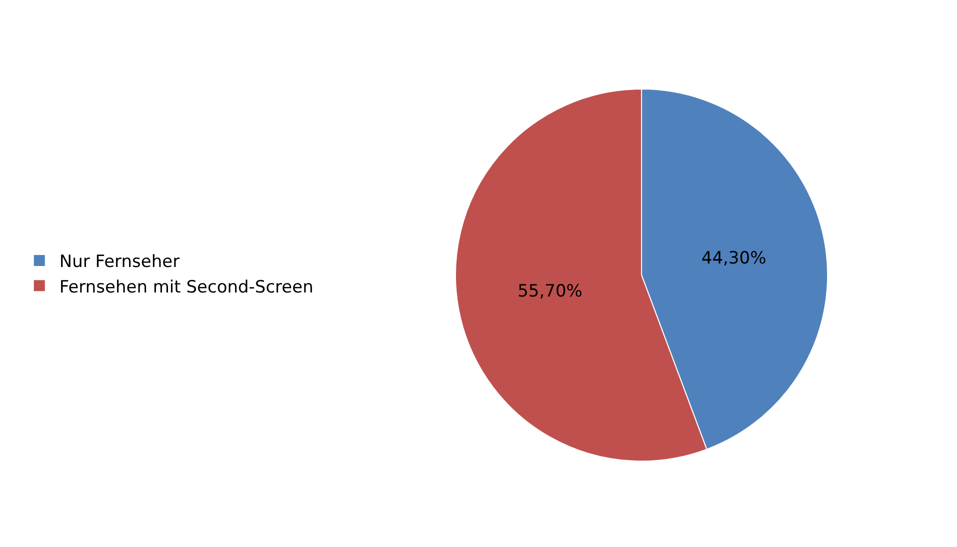 This screenshot has width=957, height=547. What do you see at coordinates (550, 292) in the screenshot?
I see `data-label: 55,70%` at bounding box center [550, 292].